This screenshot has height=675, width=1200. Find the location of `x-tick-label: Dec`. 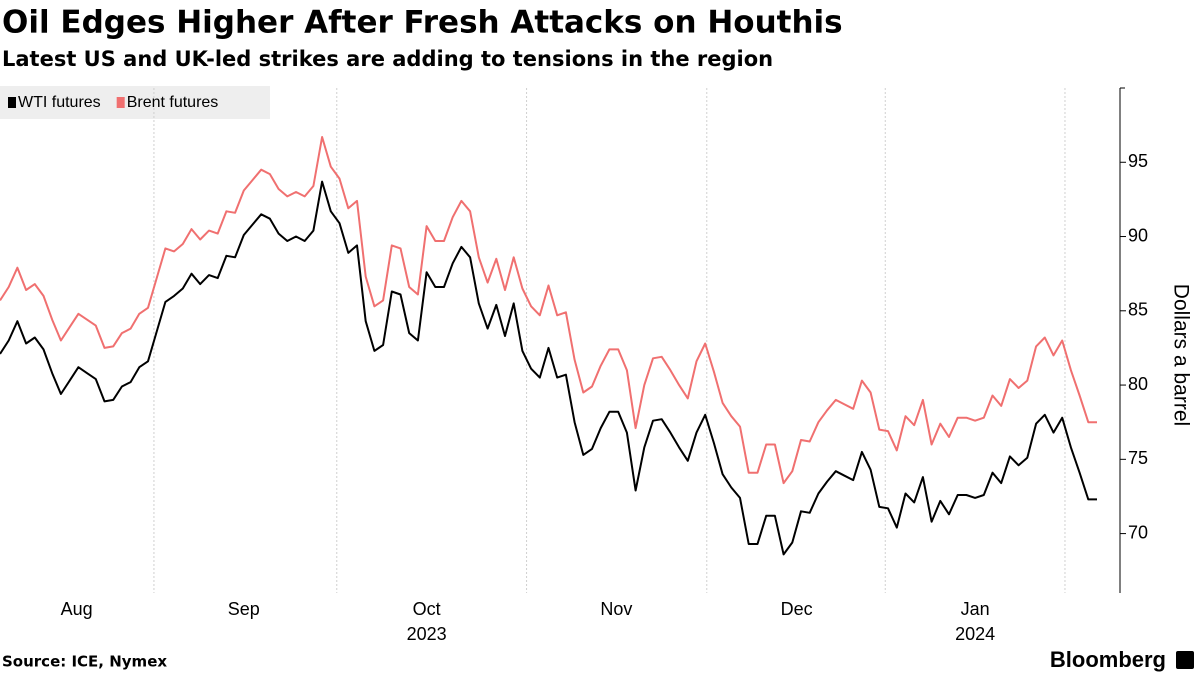

x-tick-label: Dec is located at coordinates (797, 609).